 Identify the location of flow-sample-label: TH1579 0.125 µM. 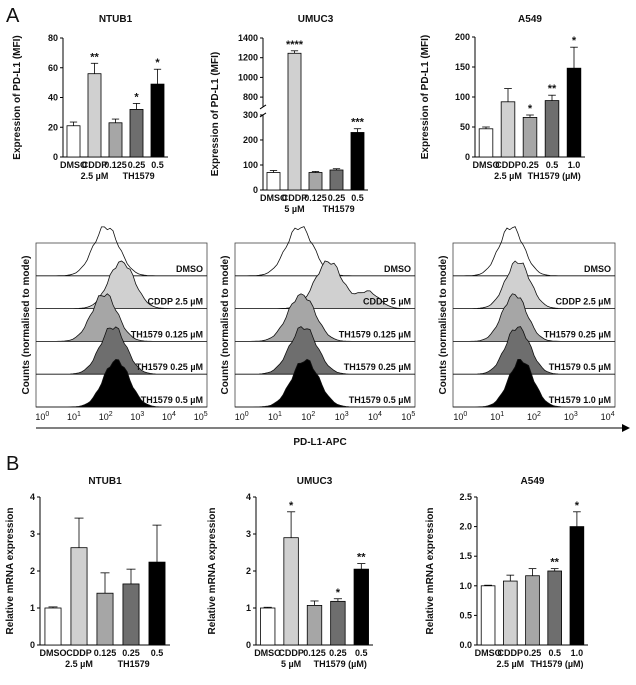
(375, 334).